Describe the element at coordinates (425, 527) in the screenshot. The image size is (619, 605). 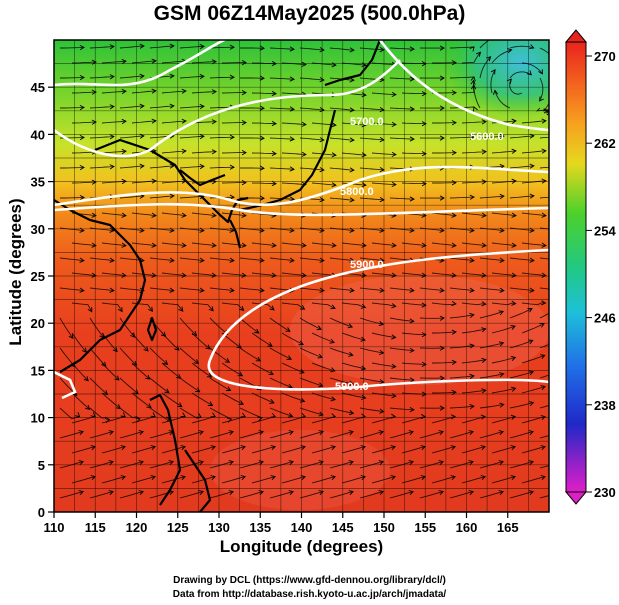
I see `x-tick-label: 155` at that location.